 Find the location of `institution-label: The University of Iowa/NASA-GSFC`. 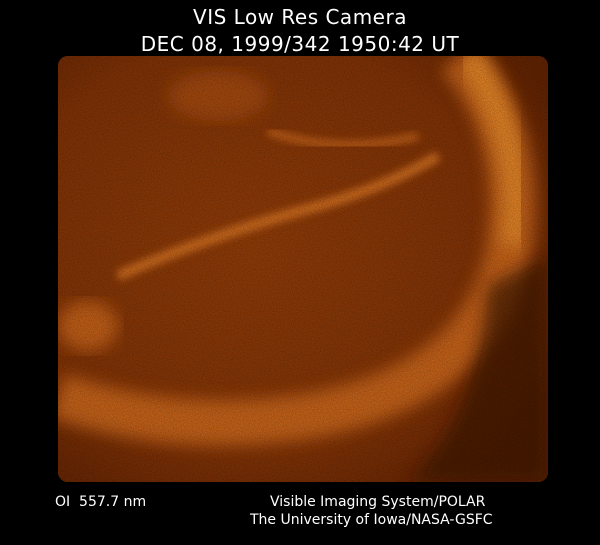

institution-label: The University of Iowa/NASA-GSFC is located at coordinates (371, 520).